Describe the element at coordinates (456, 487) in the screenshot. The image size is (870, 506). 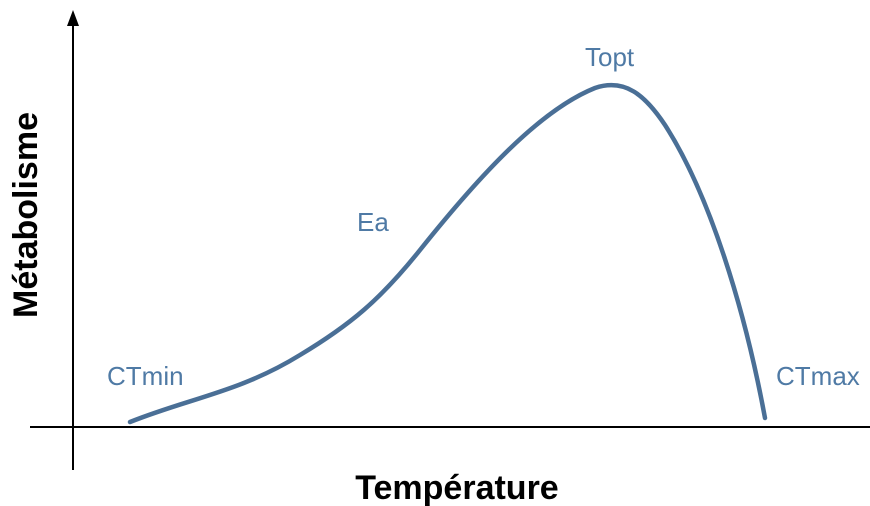
I see `x-axis-title: Température` at that location.